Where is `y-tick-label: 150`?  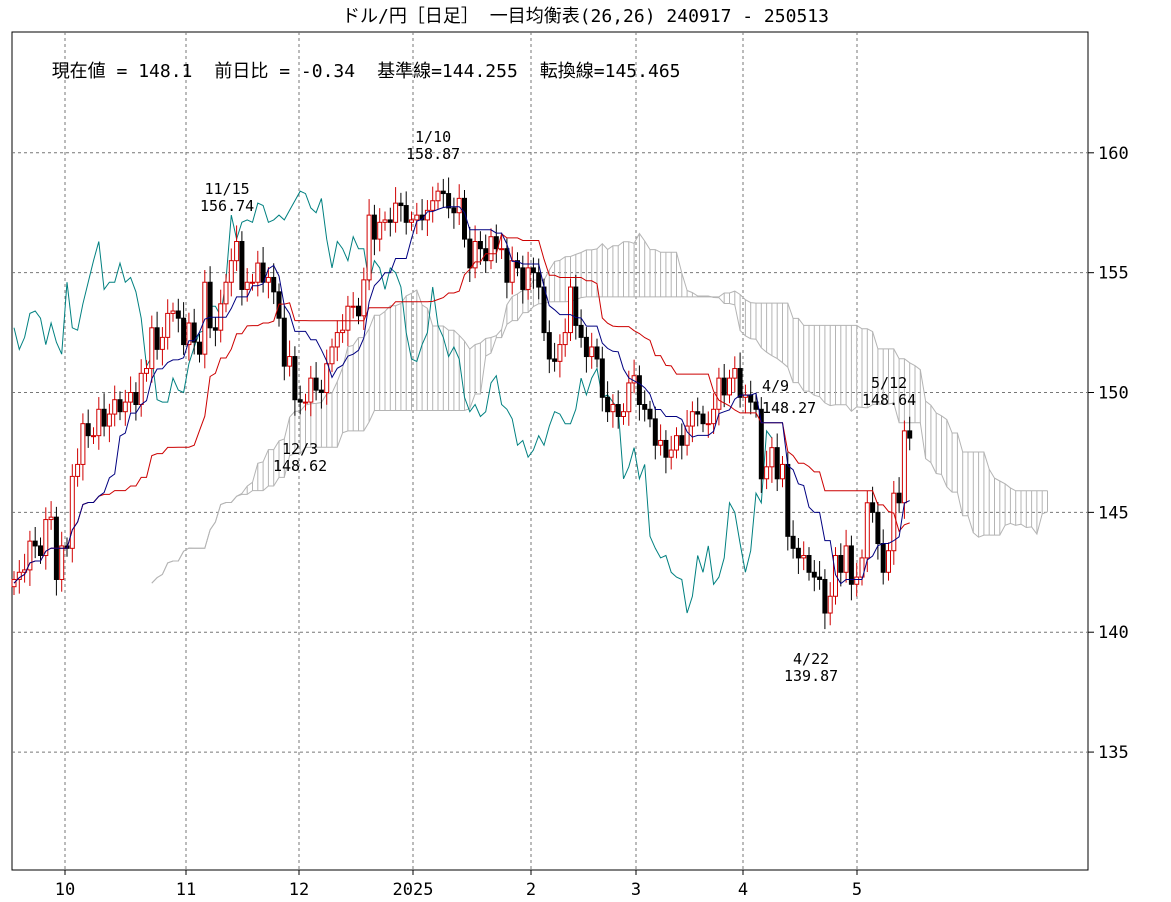 y-tick-label: 150 is located at coordinates (1113, 394).